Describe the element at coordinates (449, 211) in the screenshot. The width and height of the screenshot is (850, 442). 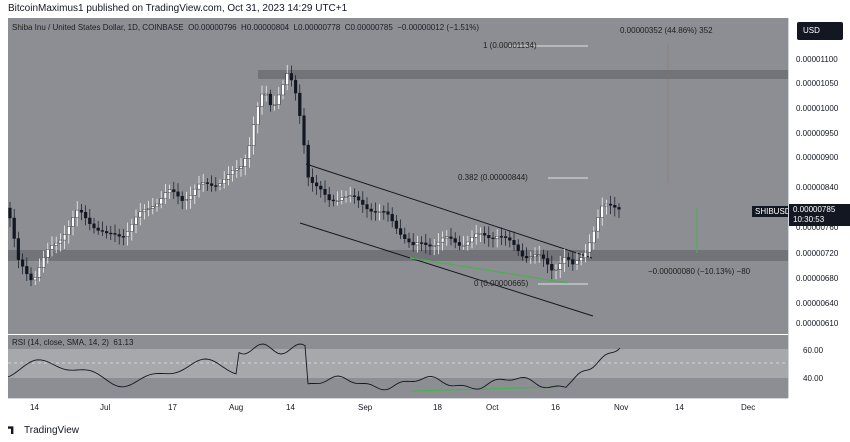
I see `channel-upper-line` at that location.